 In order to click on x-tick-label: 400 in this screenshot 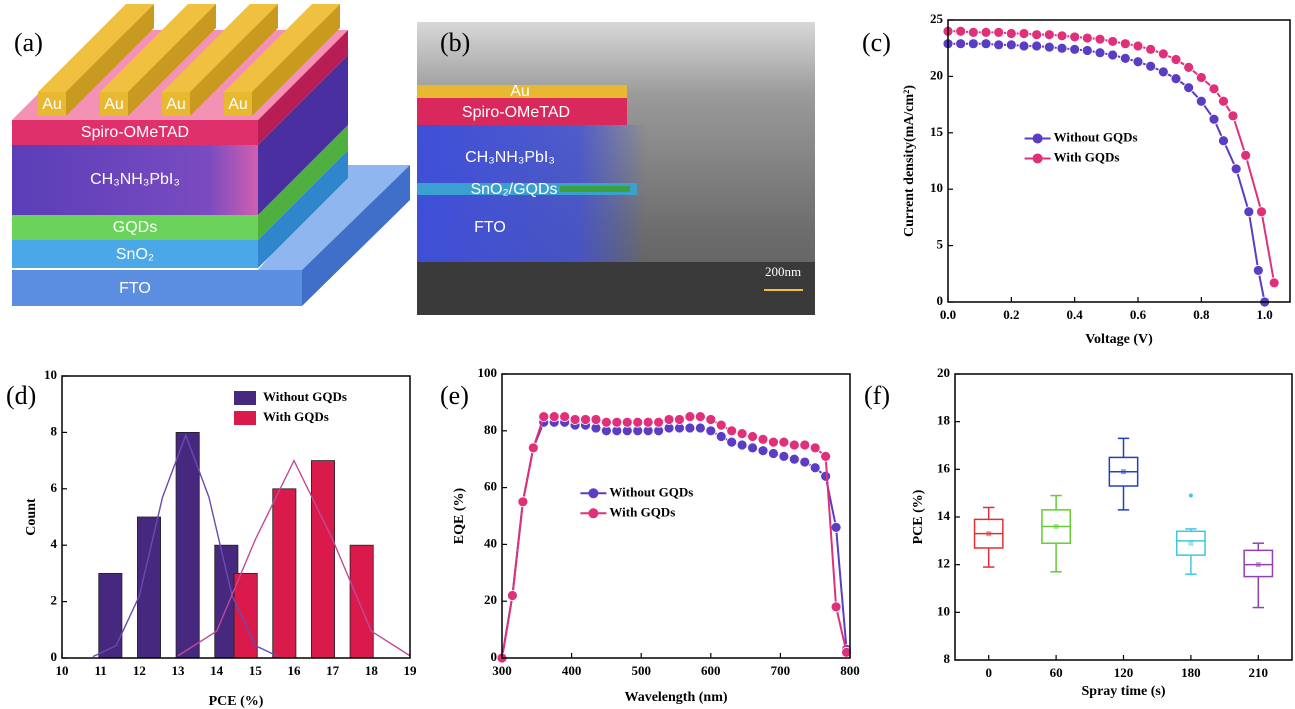, I will do `click(572, 670)`.